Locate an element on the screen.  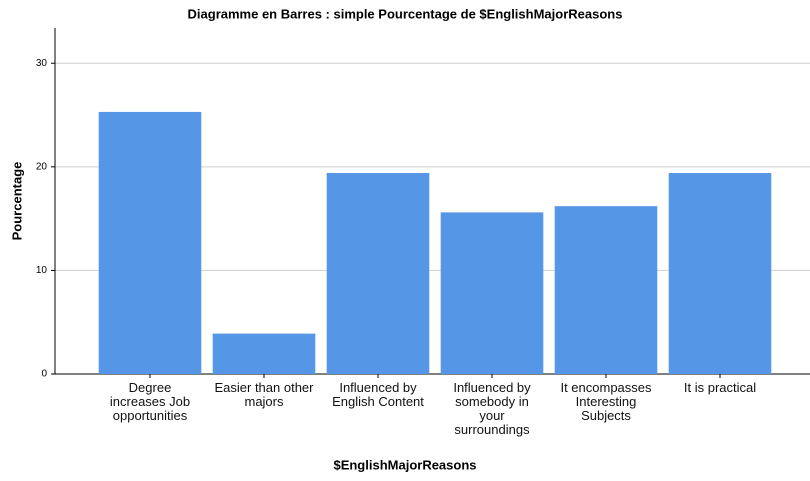
y-tick-label: 20 is located at coordinates (42, 166).